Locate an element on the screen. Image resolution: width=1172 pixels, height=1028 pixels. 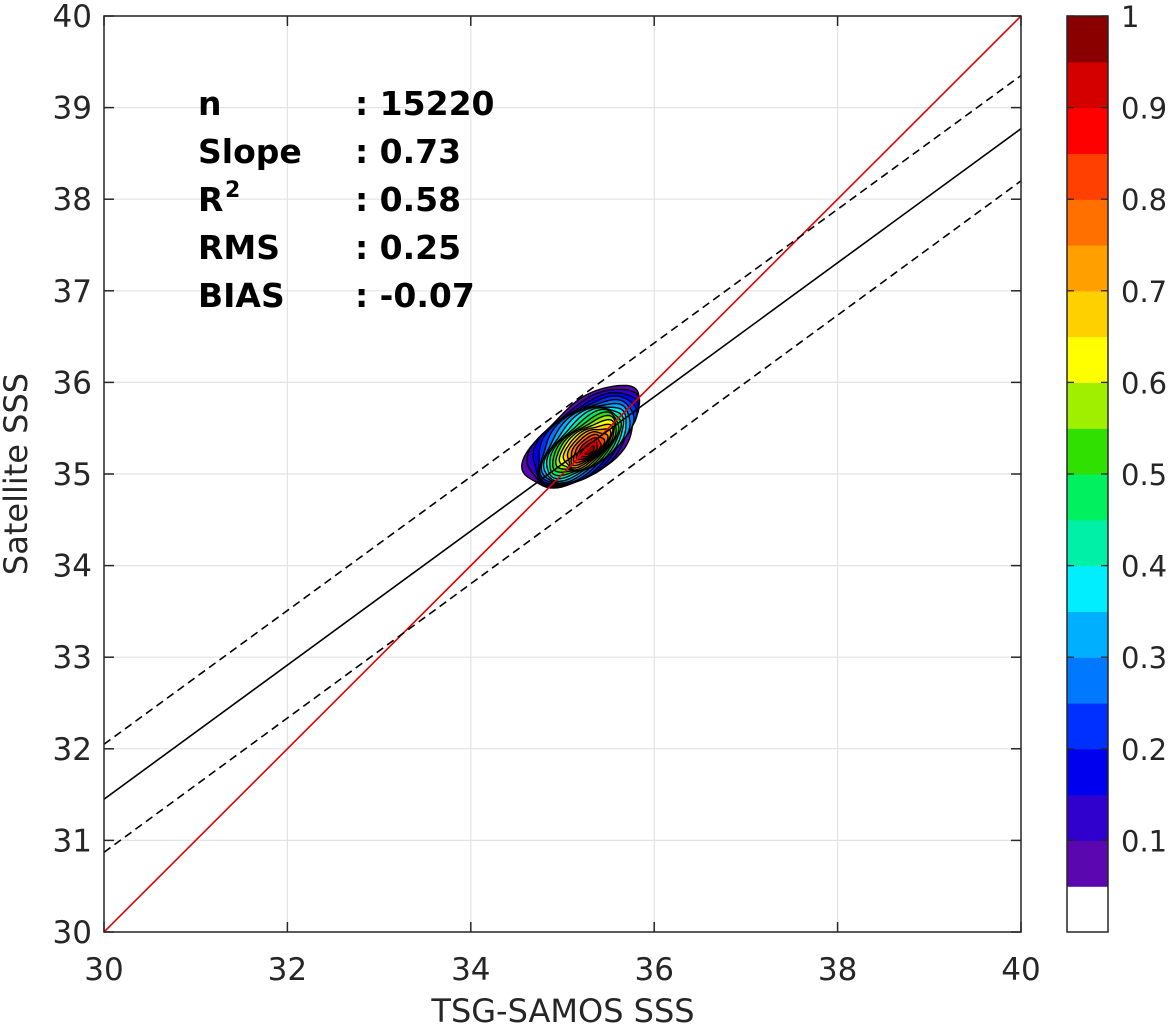
colorbar-tick-label: 0.4 is located at coordinates (1144, 567).